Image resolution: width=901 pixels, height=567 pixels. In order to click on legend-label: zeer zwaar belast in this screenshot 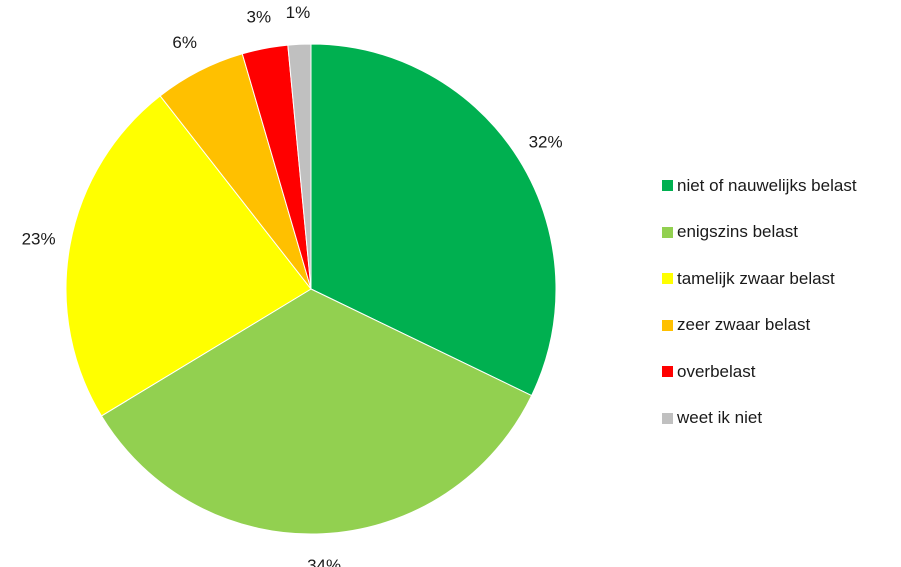, I will do `click(744, 324)`.